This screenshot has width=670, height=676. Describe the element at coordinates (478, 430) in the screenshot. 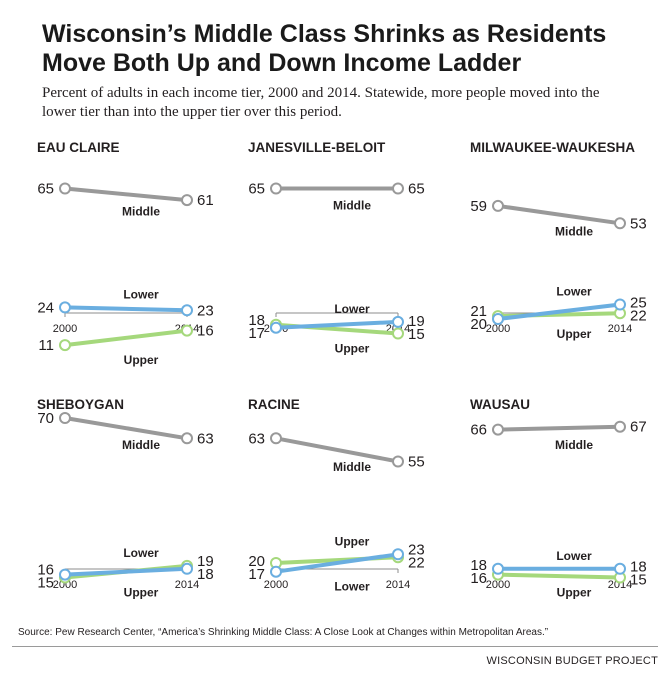

I see `value-label-middle: 66` at that location.